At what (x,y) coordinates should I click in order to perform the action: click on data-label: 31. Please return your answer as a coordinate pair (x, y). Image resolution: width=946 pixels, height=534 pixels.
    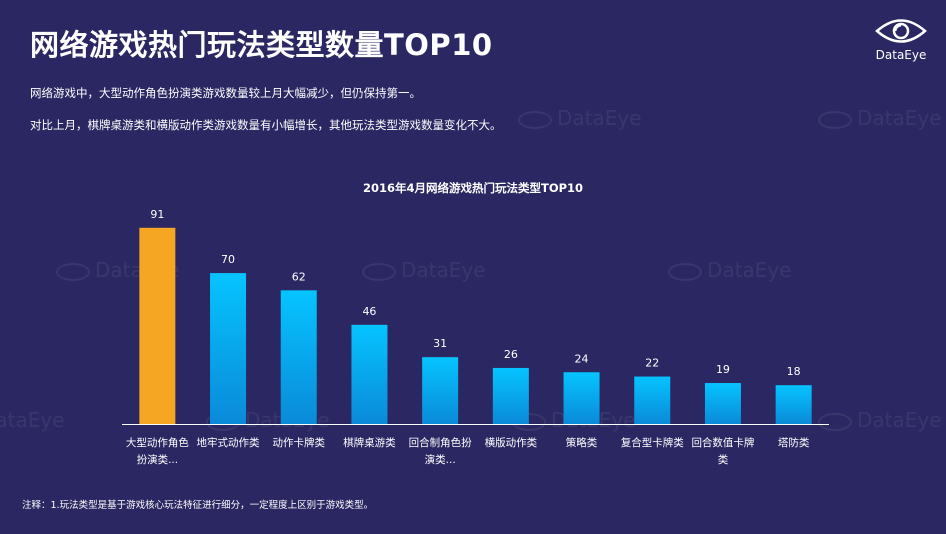
    Looking at the image, I should click on (440, 343).